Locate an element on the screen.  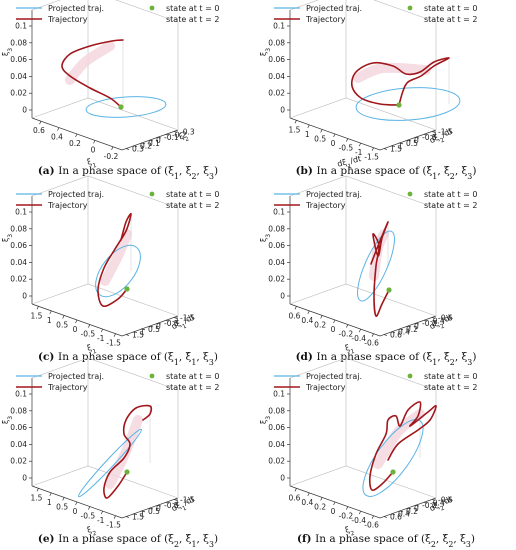
z-axis-label: ξ3 is located at coordinates (265, 238).